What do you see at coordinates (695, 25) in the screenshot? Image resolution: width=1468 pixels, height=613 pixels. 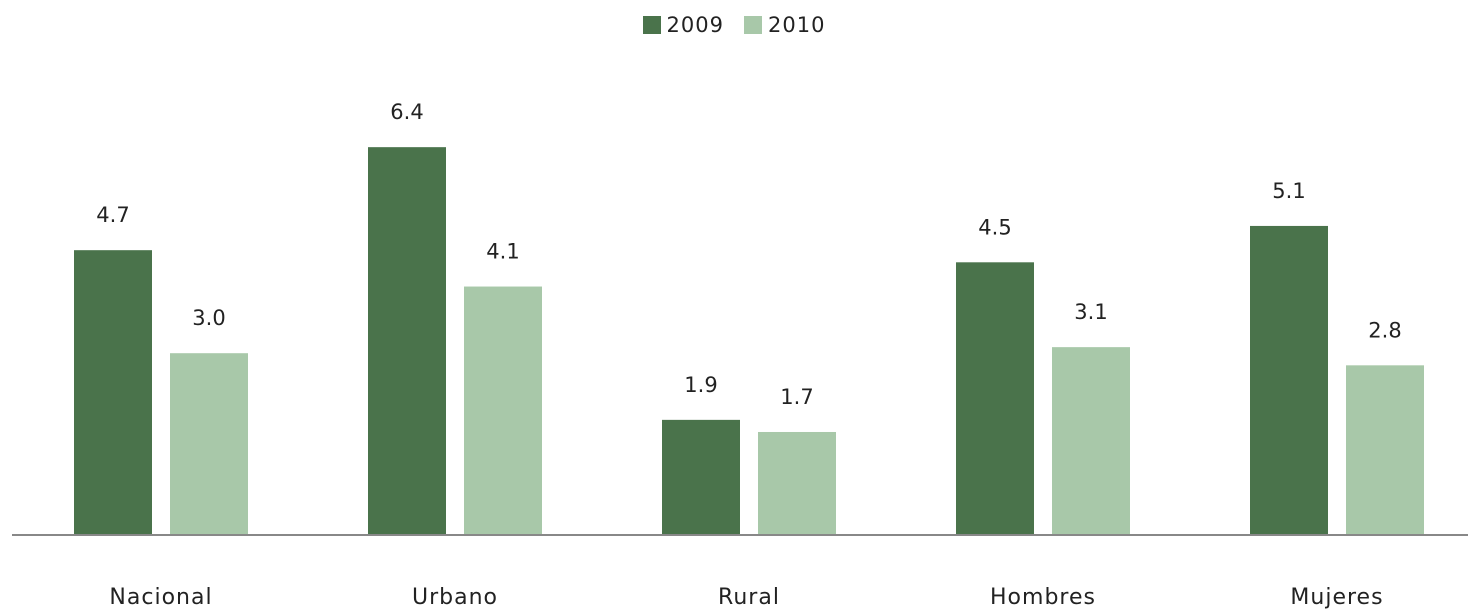 I see `legend-label-2009: 2009` at bounding box center [695, 25].